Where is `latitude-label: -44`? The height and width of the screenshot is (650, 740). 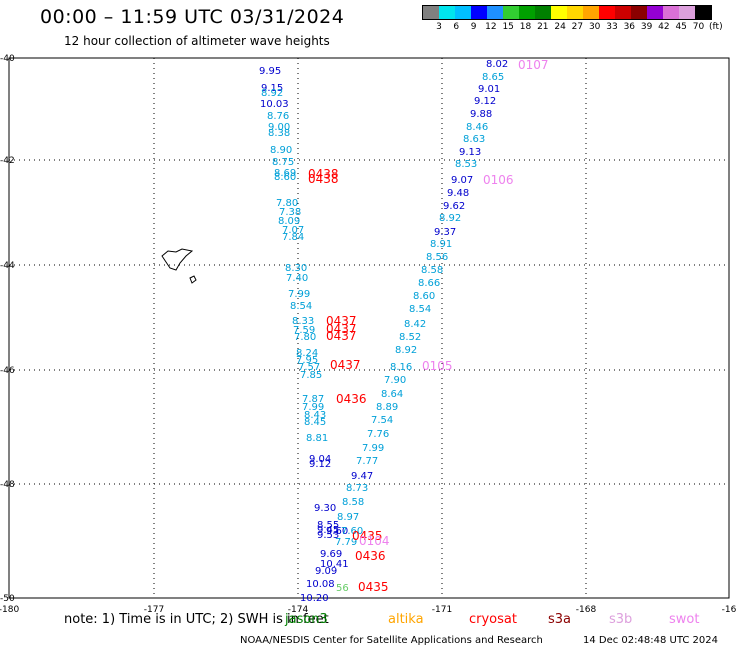
latitude-label: -44 is located at coordinates (7, 266).